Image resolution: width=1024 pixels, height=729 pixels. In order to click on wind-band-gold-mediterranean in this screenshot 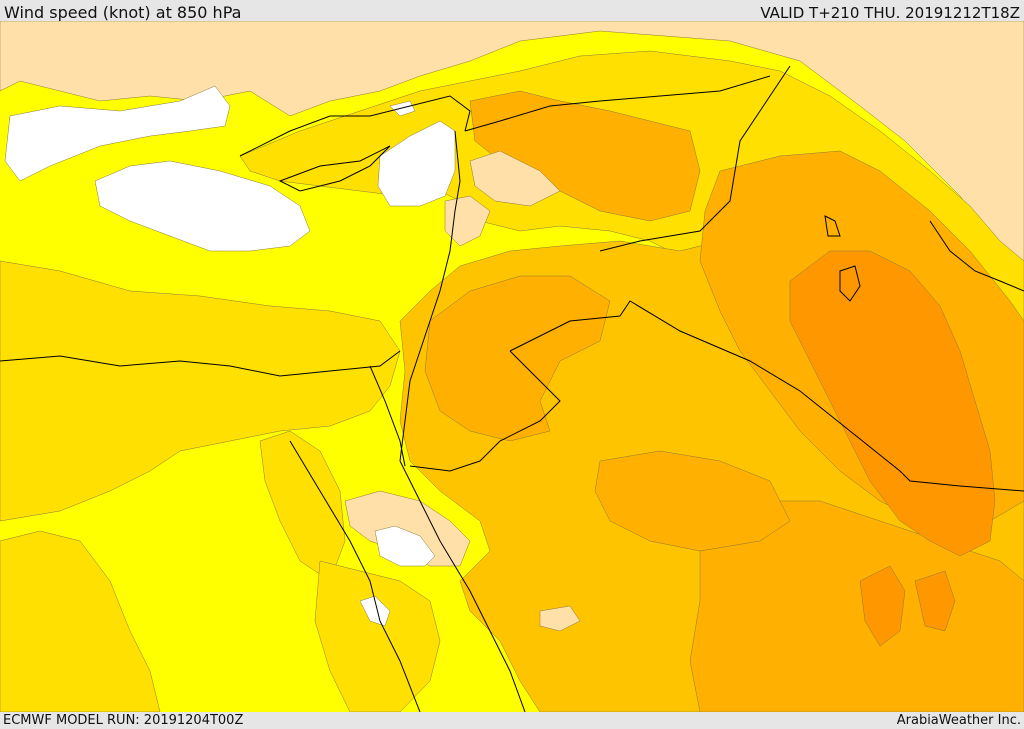, I will do `click(200, 391)`.